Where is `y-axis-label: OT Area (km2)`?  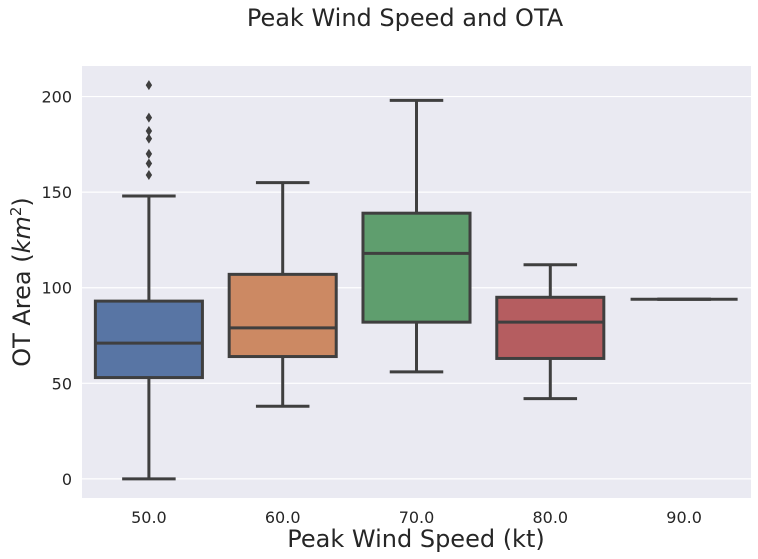 y-axis-label: OT Area (km2) is located at coordinates (21, 282).